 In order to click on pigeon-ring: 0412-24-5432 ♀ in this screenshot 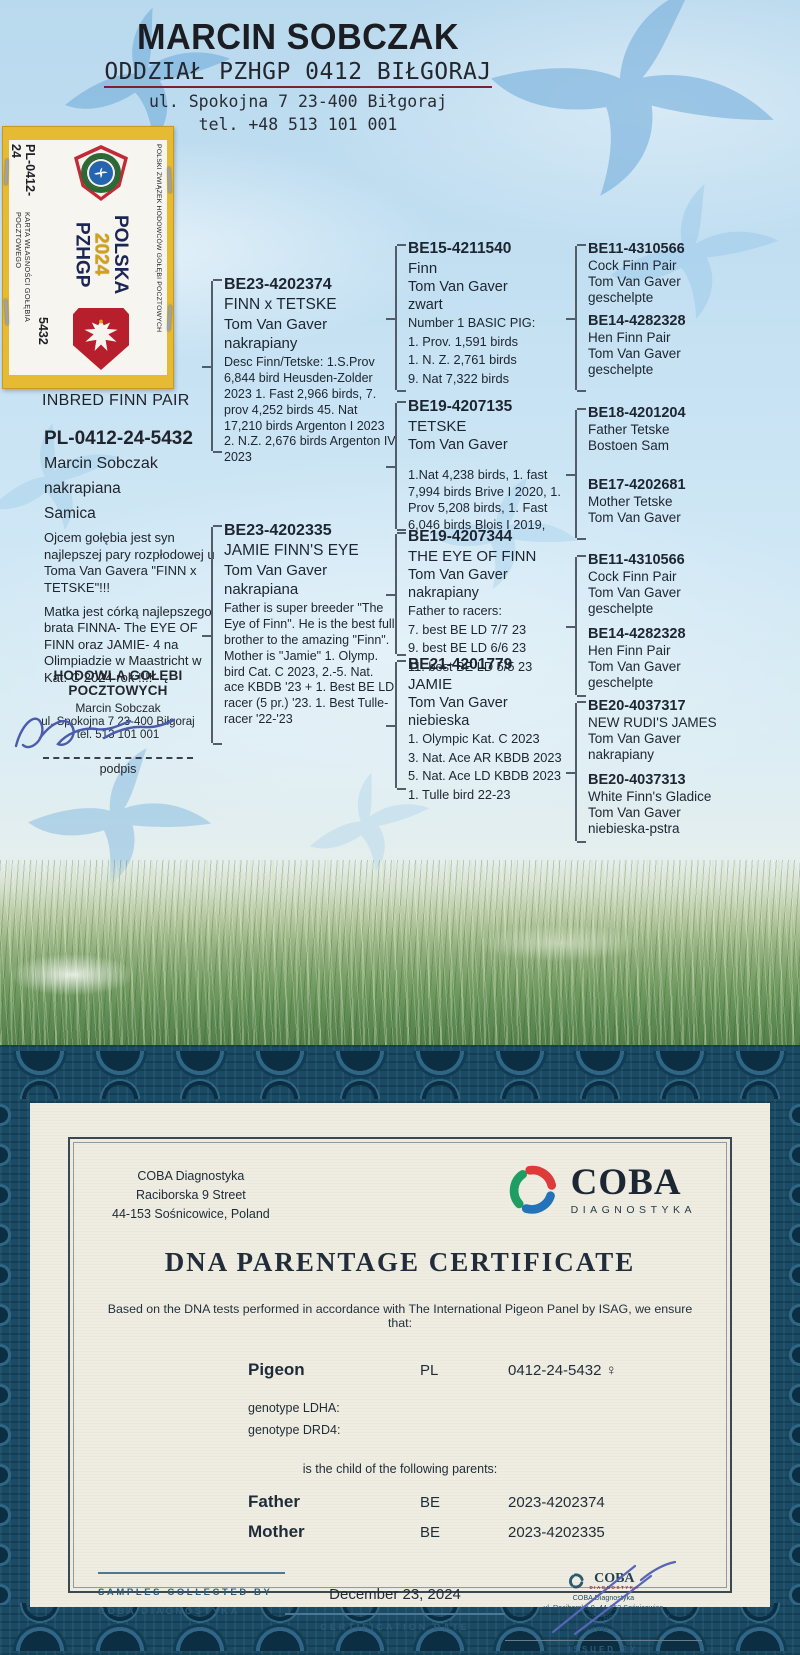, I will do `click(562, 1371)`.